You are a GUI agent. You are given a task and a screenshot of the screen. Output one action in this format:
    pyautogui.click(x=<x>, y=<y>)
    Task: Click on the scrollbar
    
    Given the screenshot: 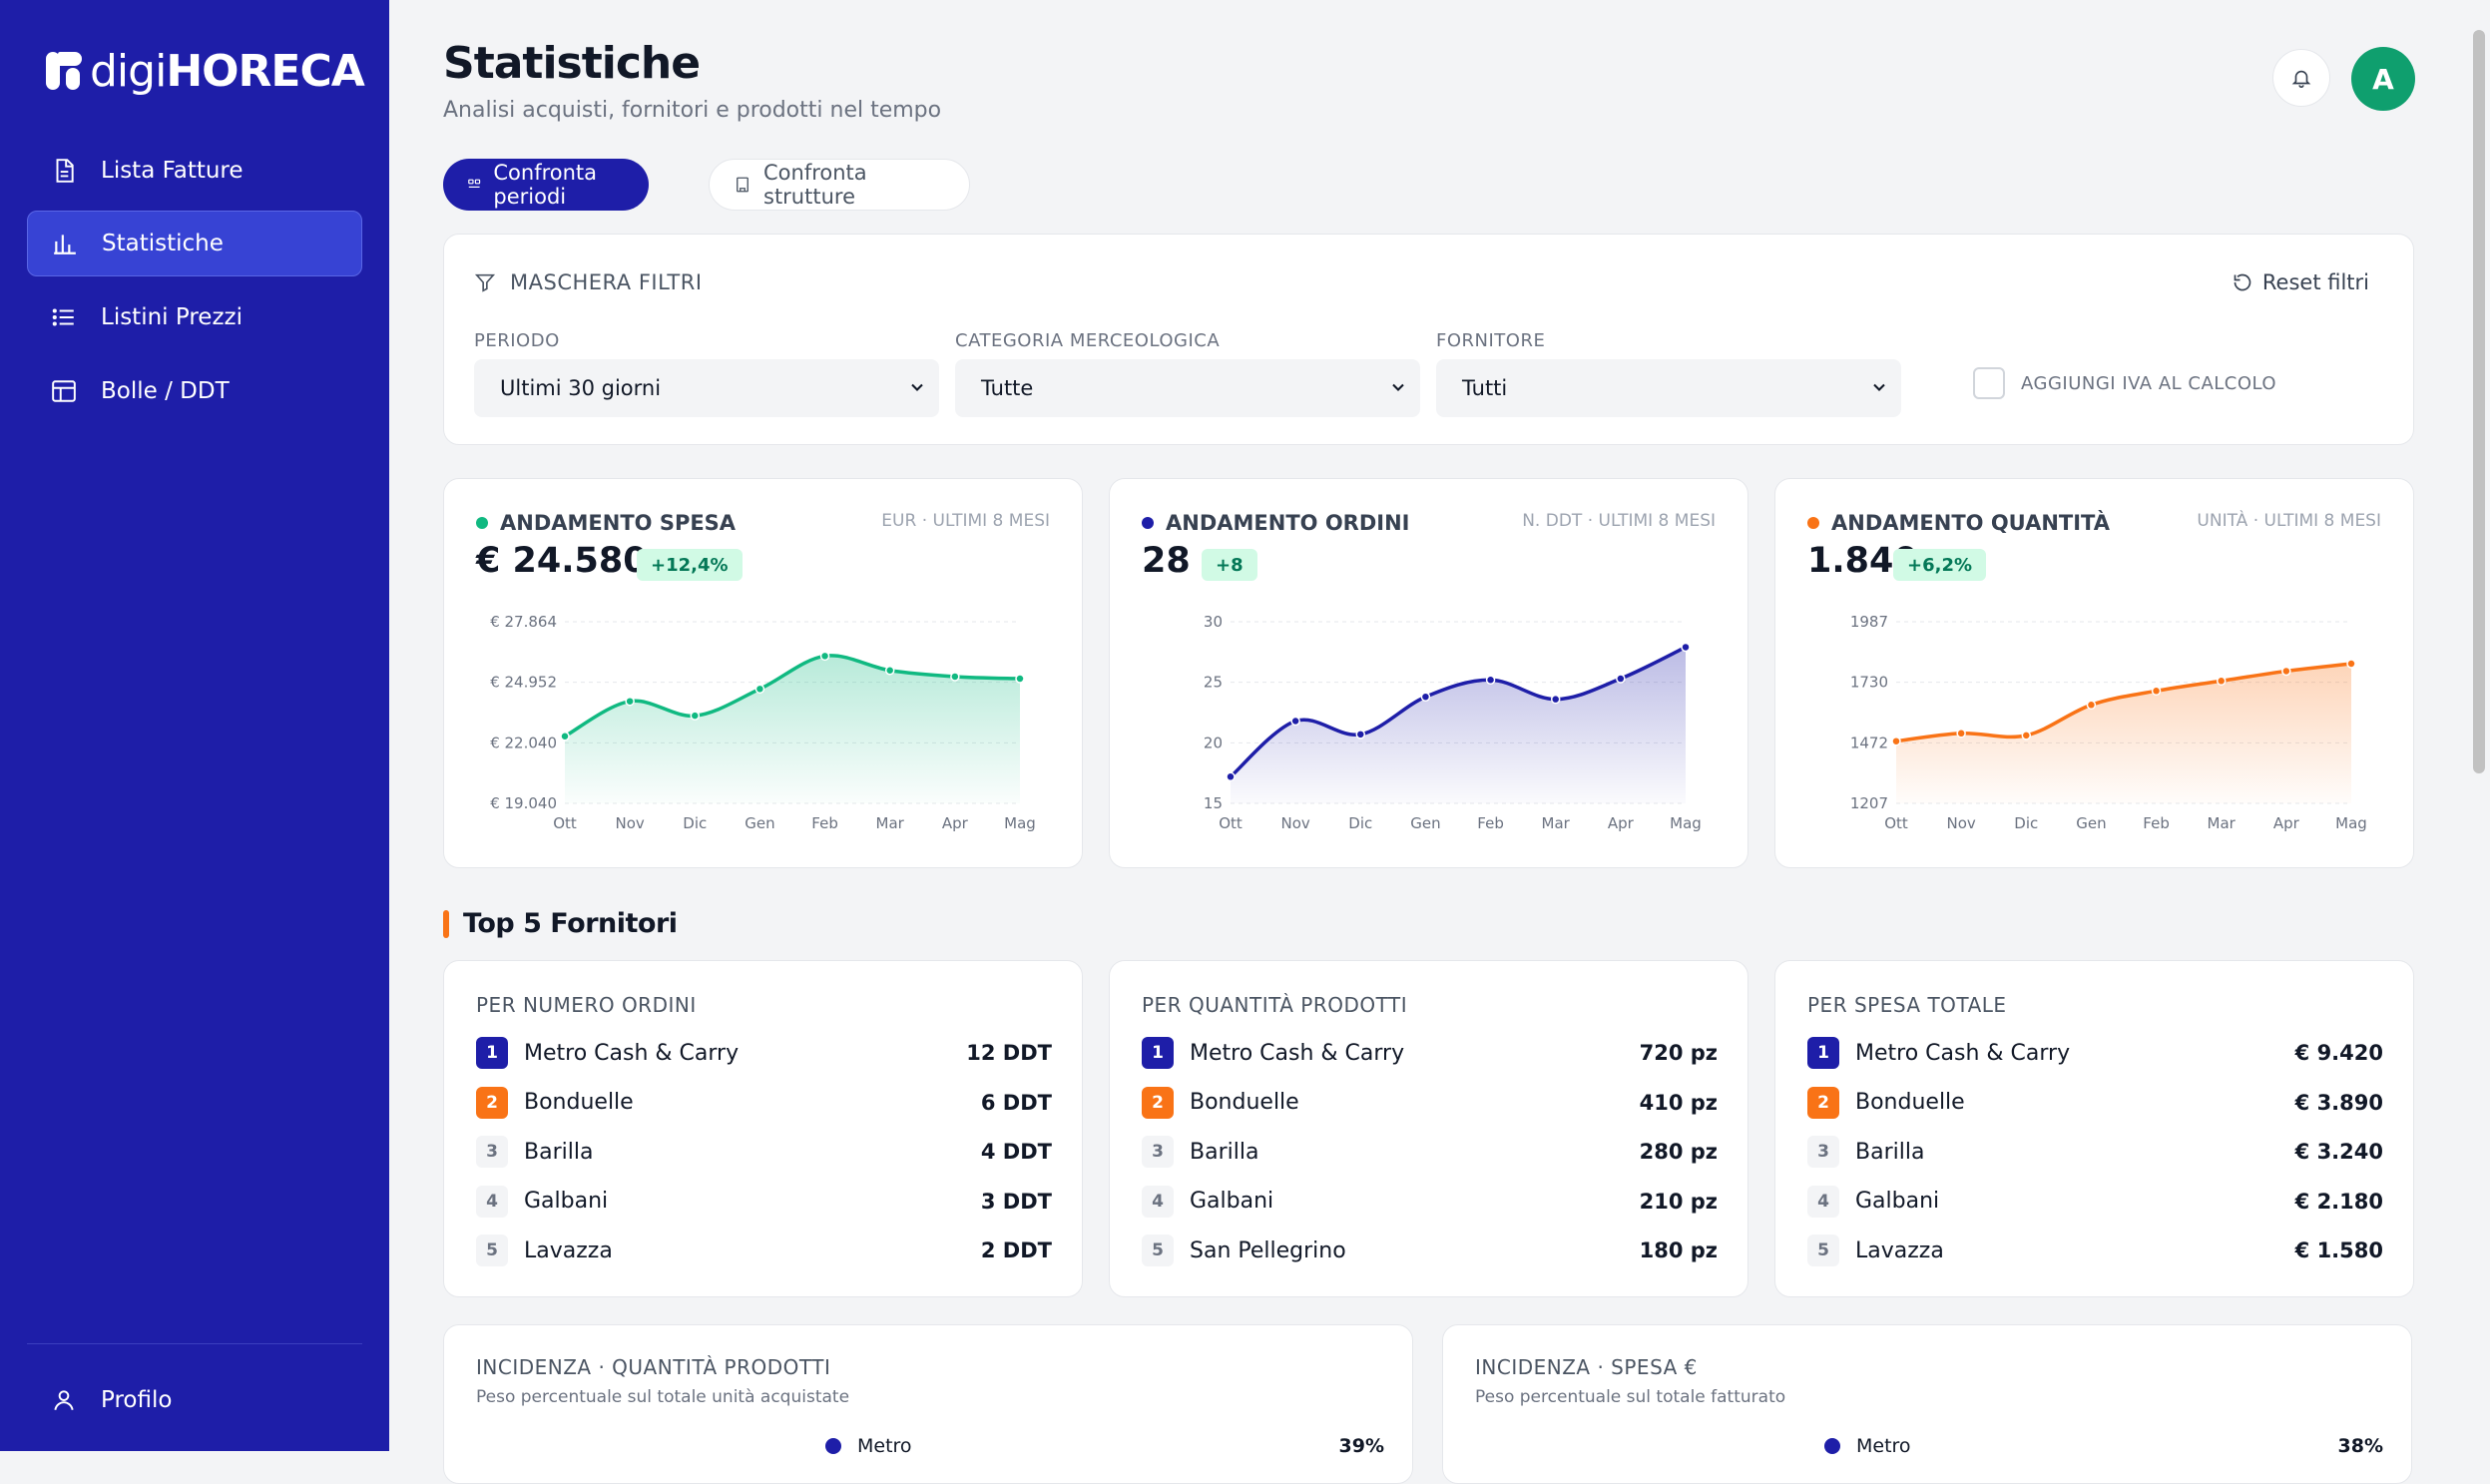 What is the action you would take?
    pyautogui.click(x=2478, y=725)
    